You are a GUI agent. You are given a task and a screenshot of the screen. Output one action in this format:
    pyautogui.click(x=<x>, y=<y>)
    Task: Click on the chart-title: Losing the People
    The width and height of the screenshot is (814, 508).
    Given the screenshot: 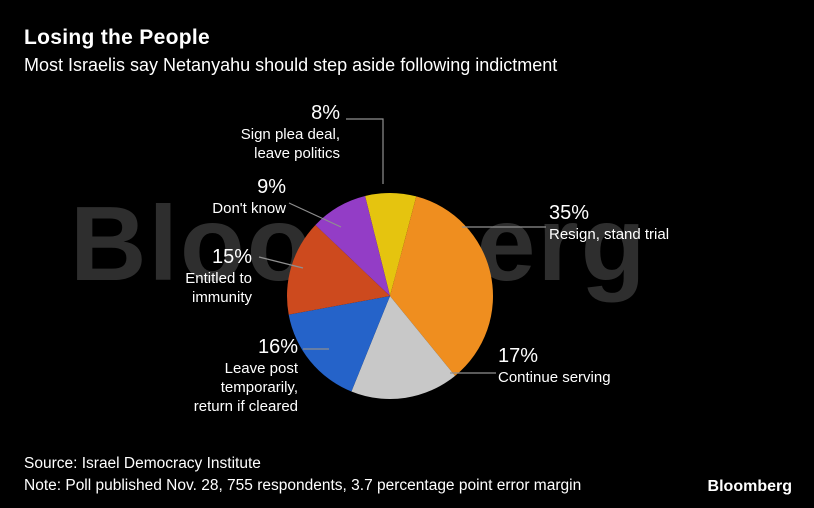 What is the action you would take?
    pyautogui.click(x=117, y=37)
    